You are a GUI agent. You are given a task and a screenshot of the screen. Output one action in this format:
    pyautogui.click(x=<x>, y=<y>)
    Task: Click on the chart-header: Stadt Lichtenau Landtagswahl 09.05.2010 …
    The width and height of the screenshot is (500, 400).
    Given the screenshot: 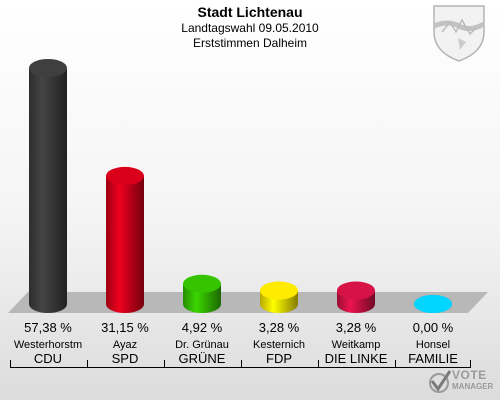 What is the action you would take?
    pyautogui.click(x=250, y=27)
    